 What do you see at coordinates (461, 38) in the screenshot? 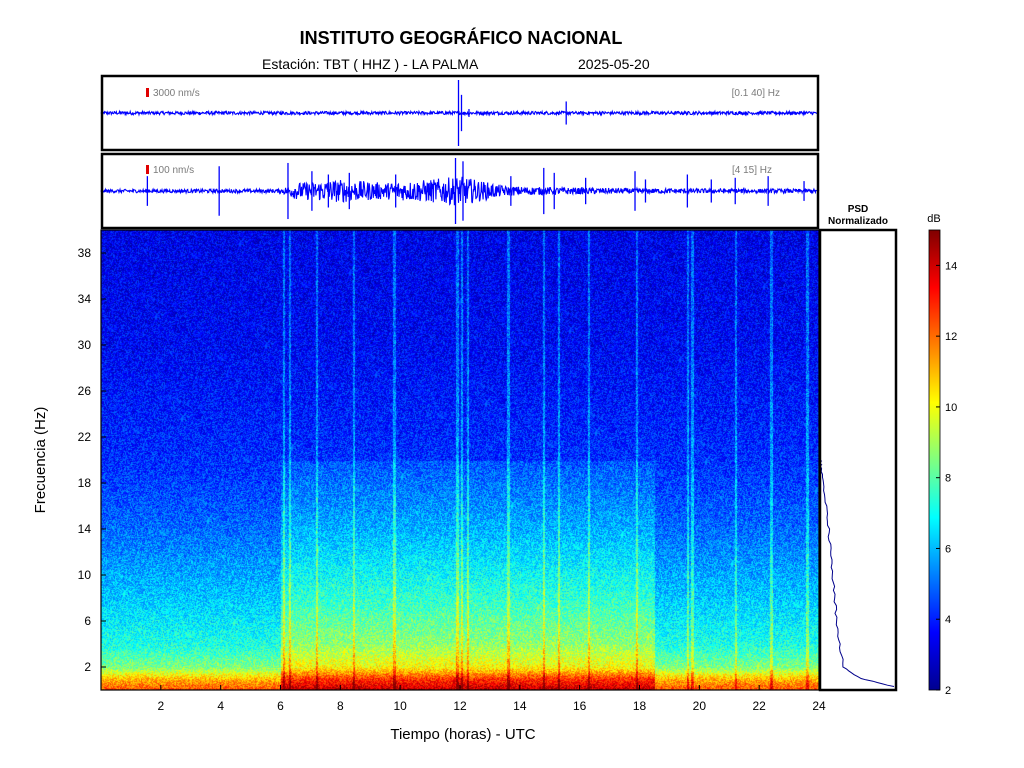
I see `page-title: INSTITUTO GEOGRÁFICO NACIONAL` at bounding box center [461, 38].